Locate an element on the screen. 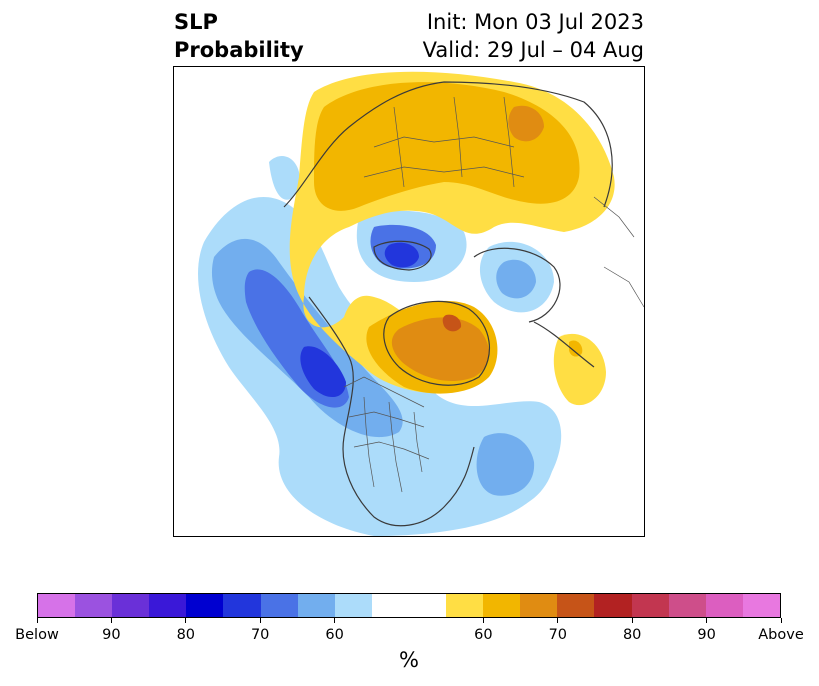 The image size is (819, 686). below-90-arctic-core is located at coordinates (401, 255).